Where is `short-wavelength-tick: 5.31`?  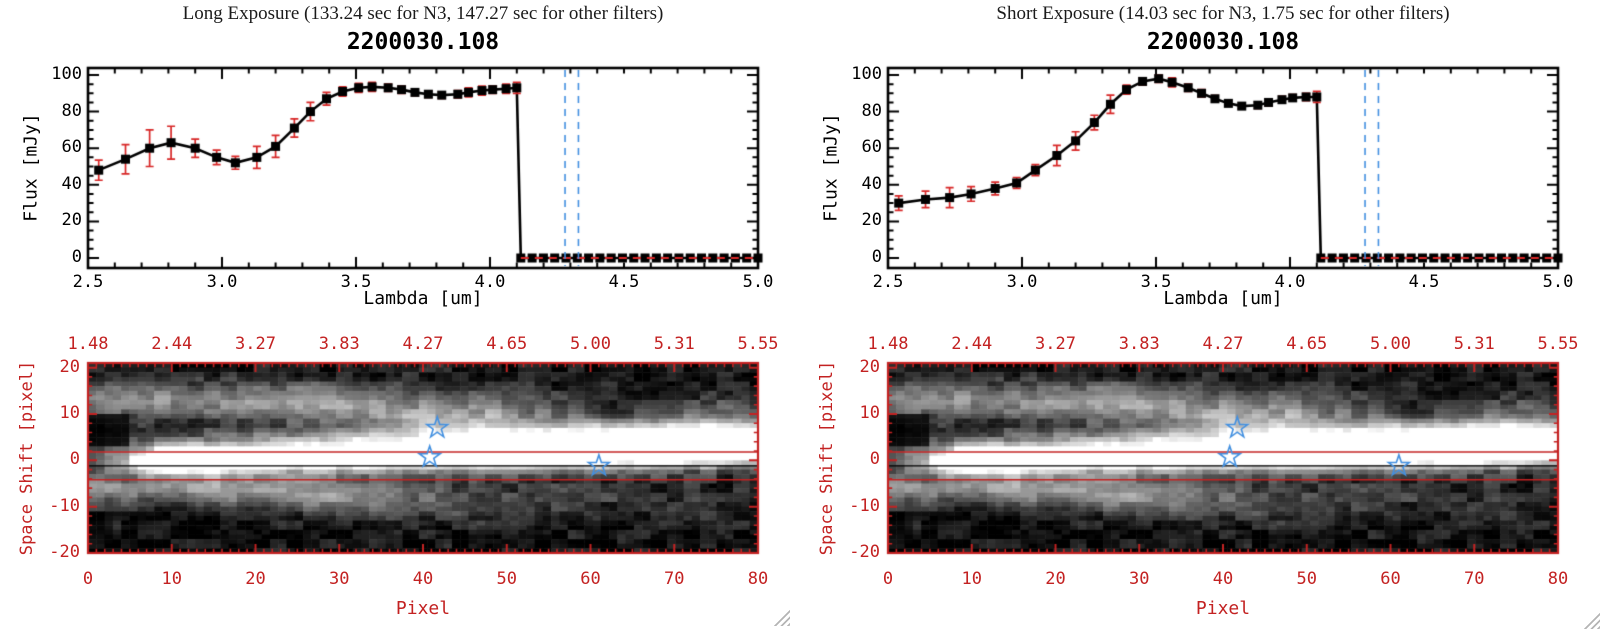
short-wavelength-tick: 5.31 is located at coordinates (1474, 344).